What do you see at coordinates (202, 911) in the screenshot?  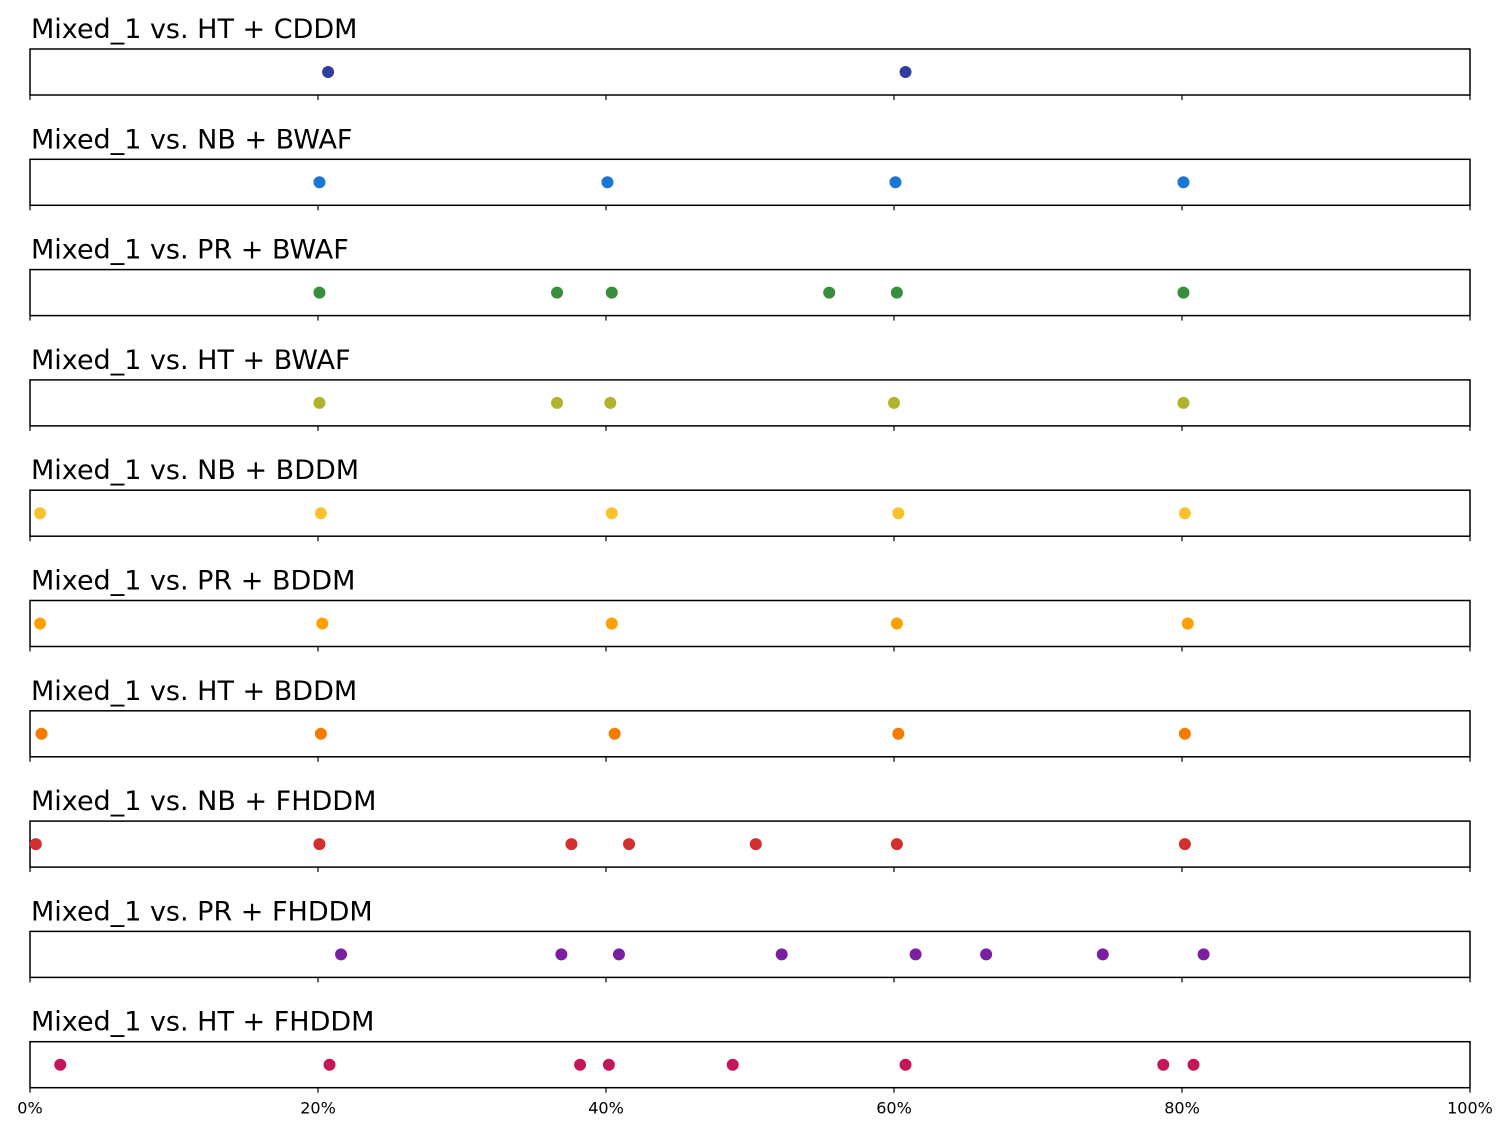 I see `panel-title: Mixed_1 vs. PR + FHDDM` at bounding box center [202, 911].